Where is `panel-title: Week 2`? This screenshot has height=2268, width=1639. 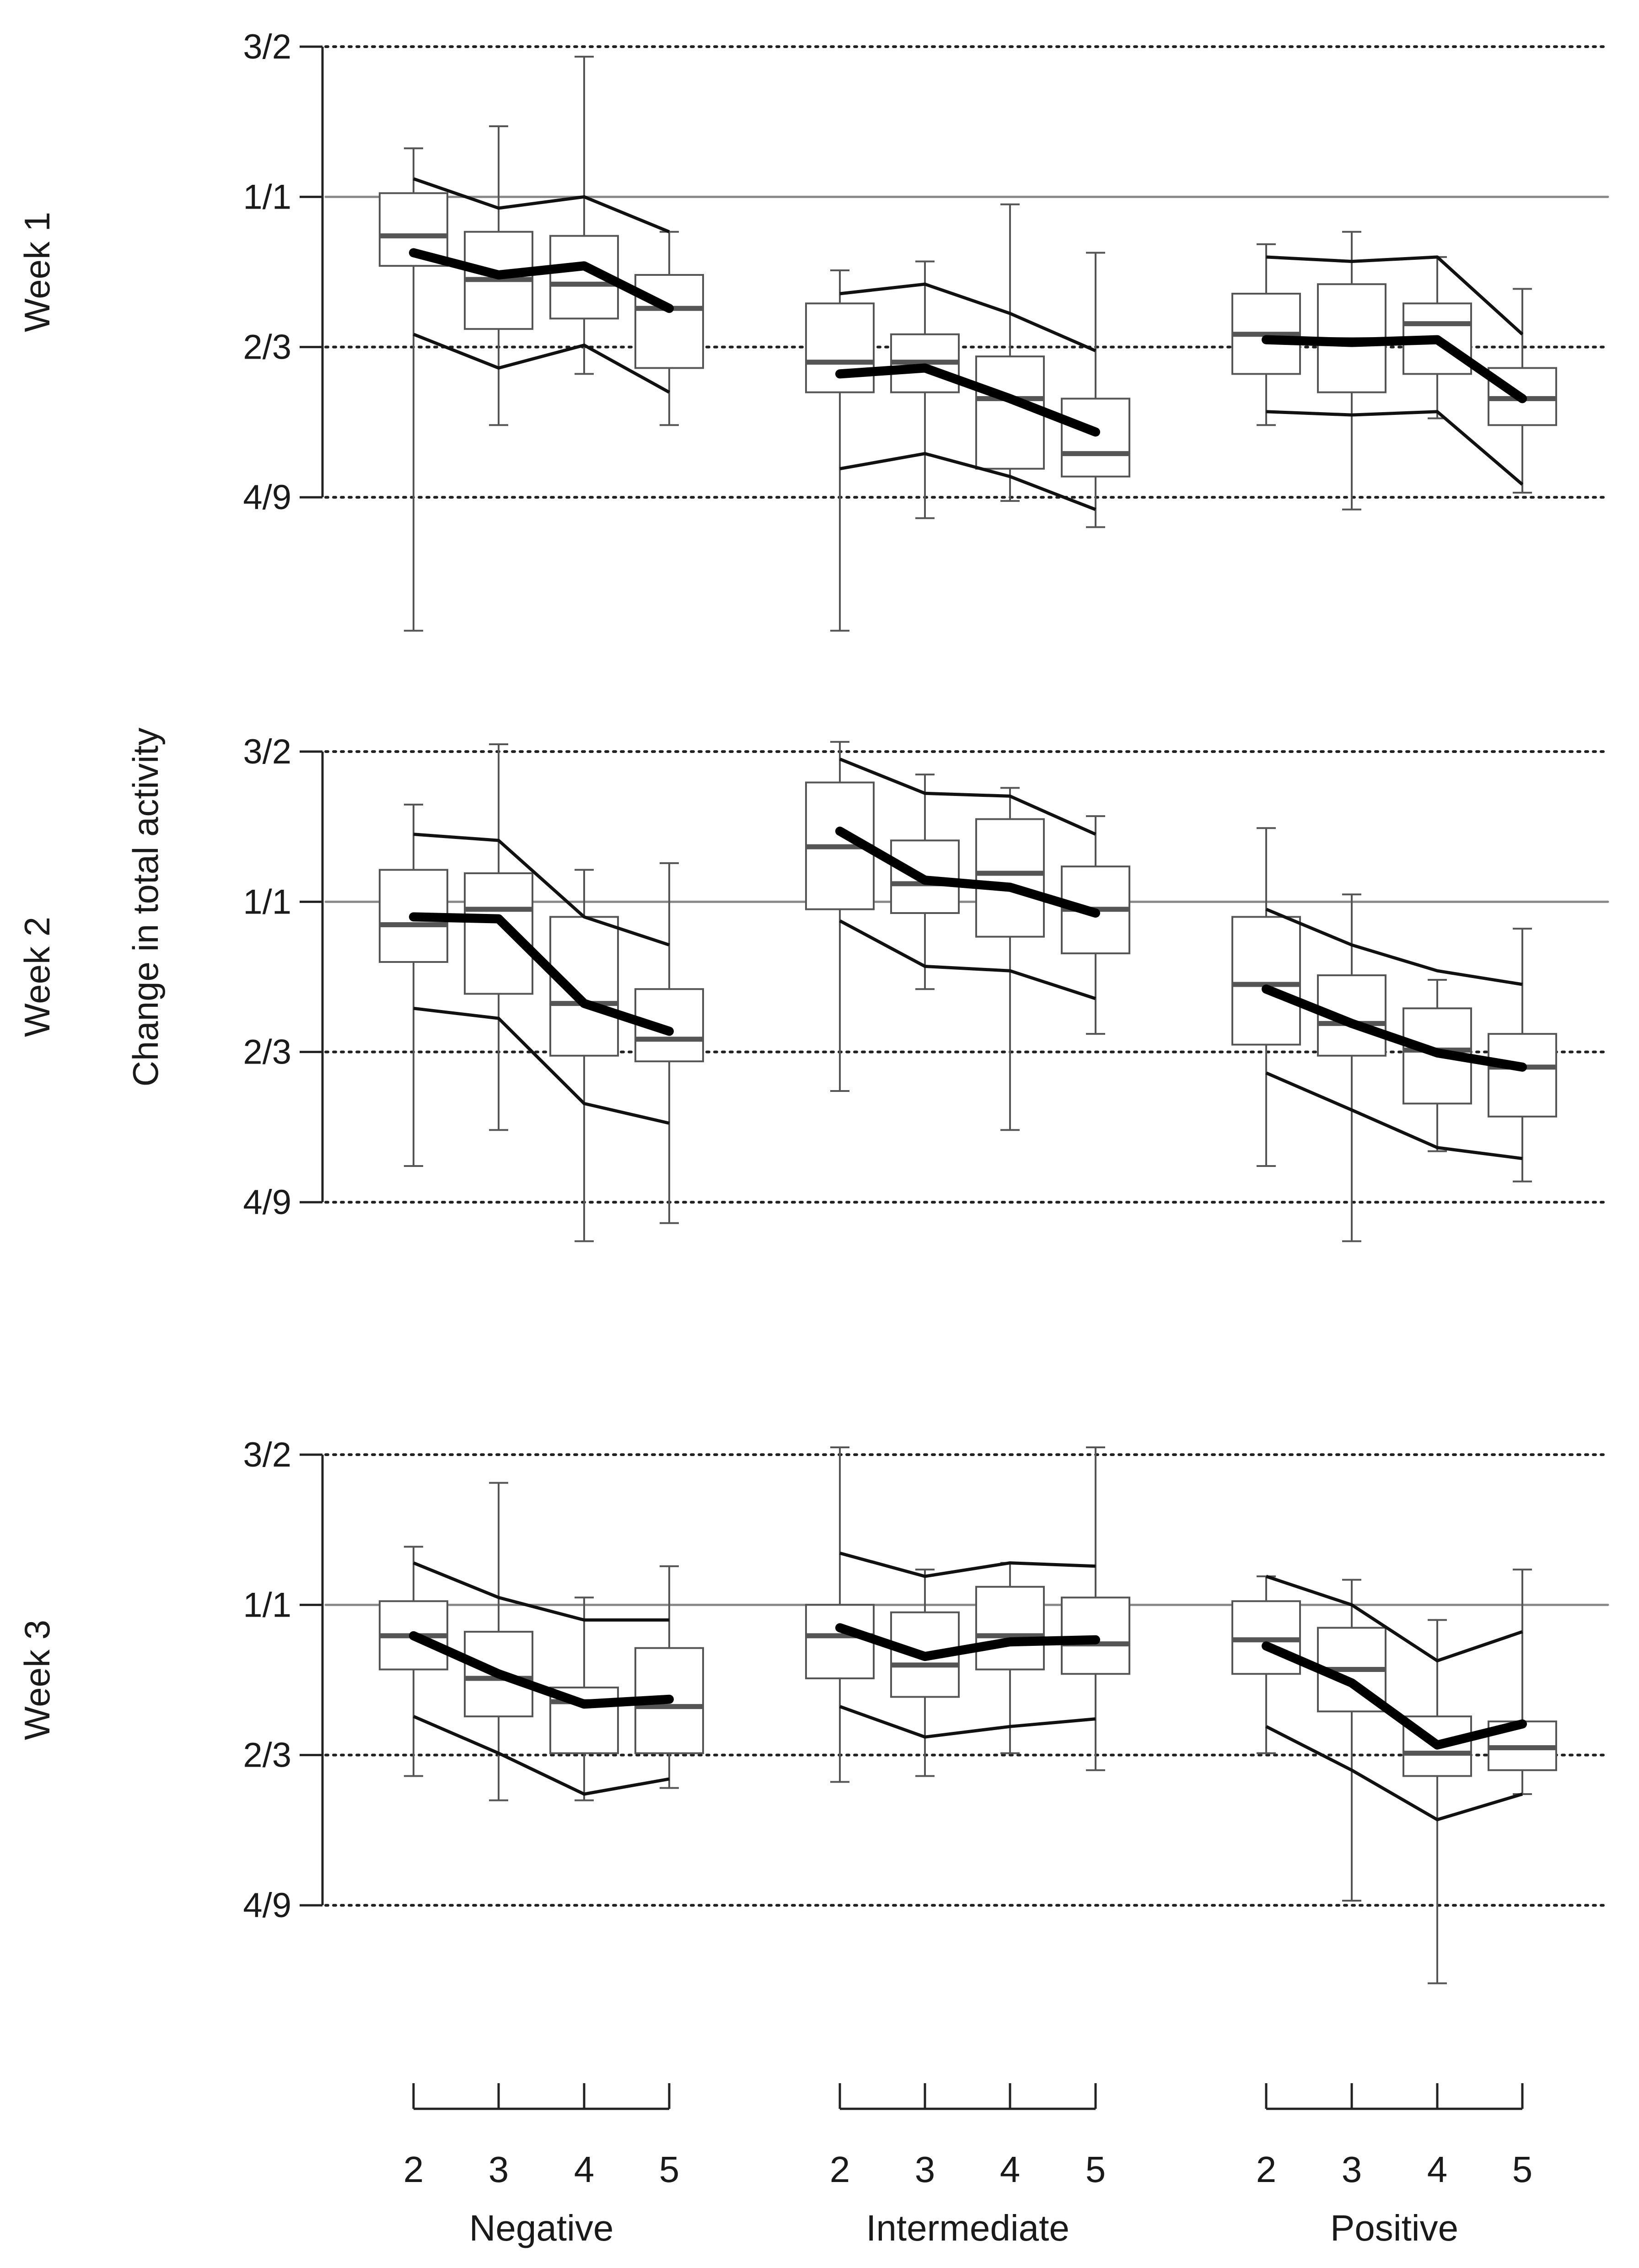
panel-title: Week 2 is located at coordinates (37, 977).